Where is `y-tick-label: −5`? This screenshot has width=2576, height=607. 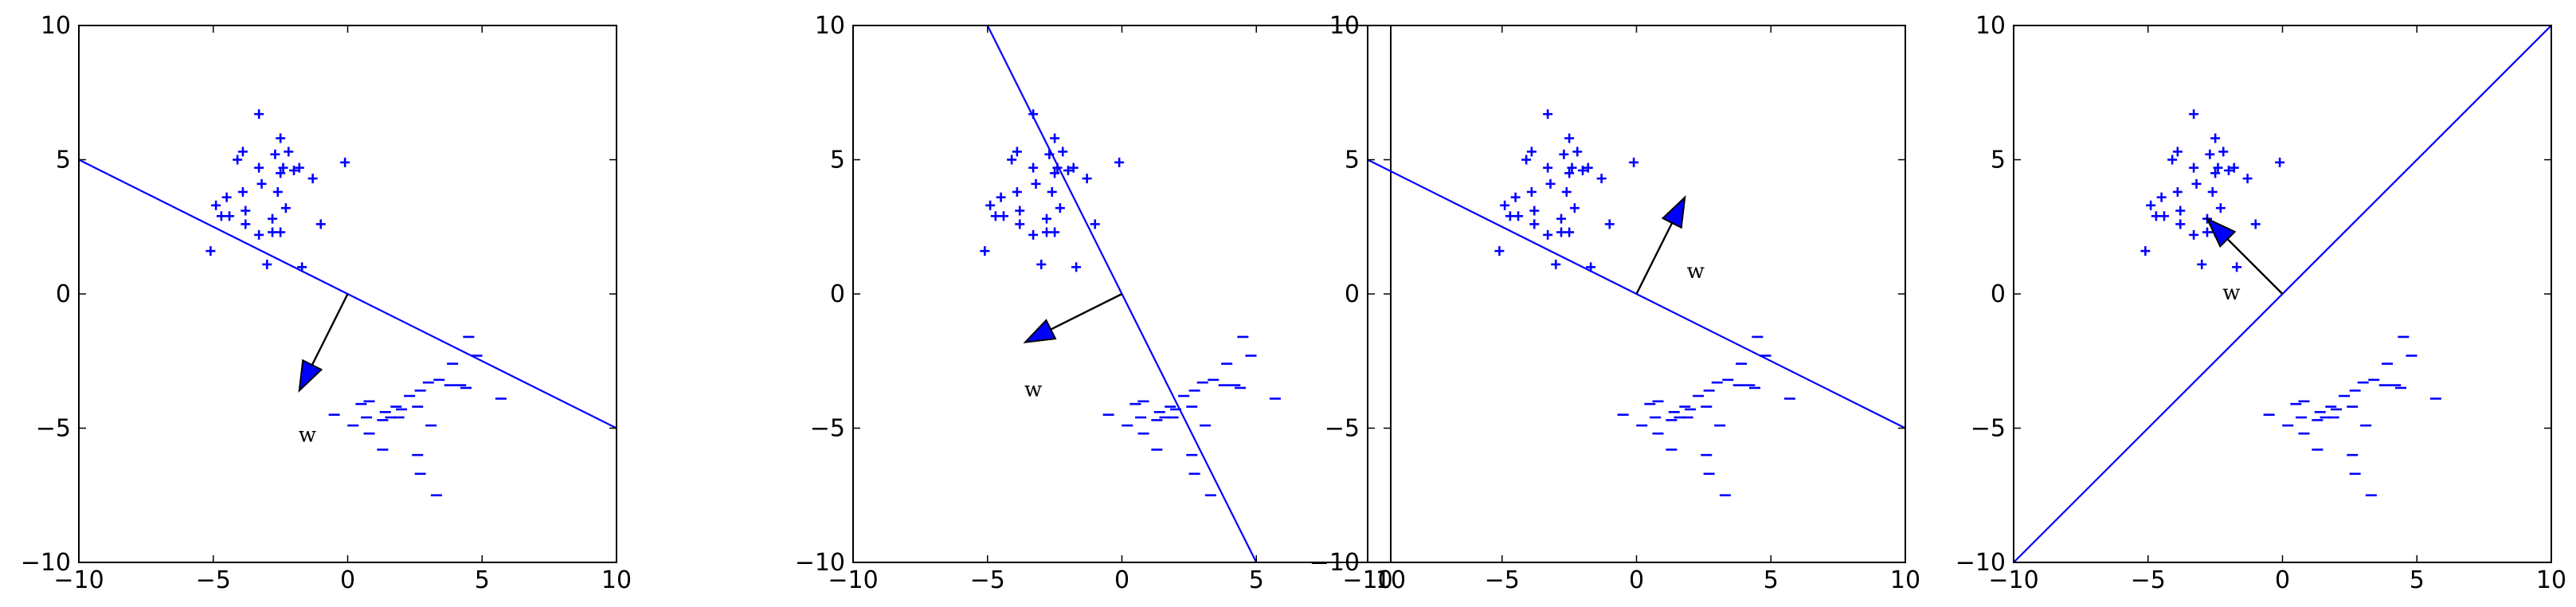 y-tick-label: −5 is located at coordinates (1988, 429).